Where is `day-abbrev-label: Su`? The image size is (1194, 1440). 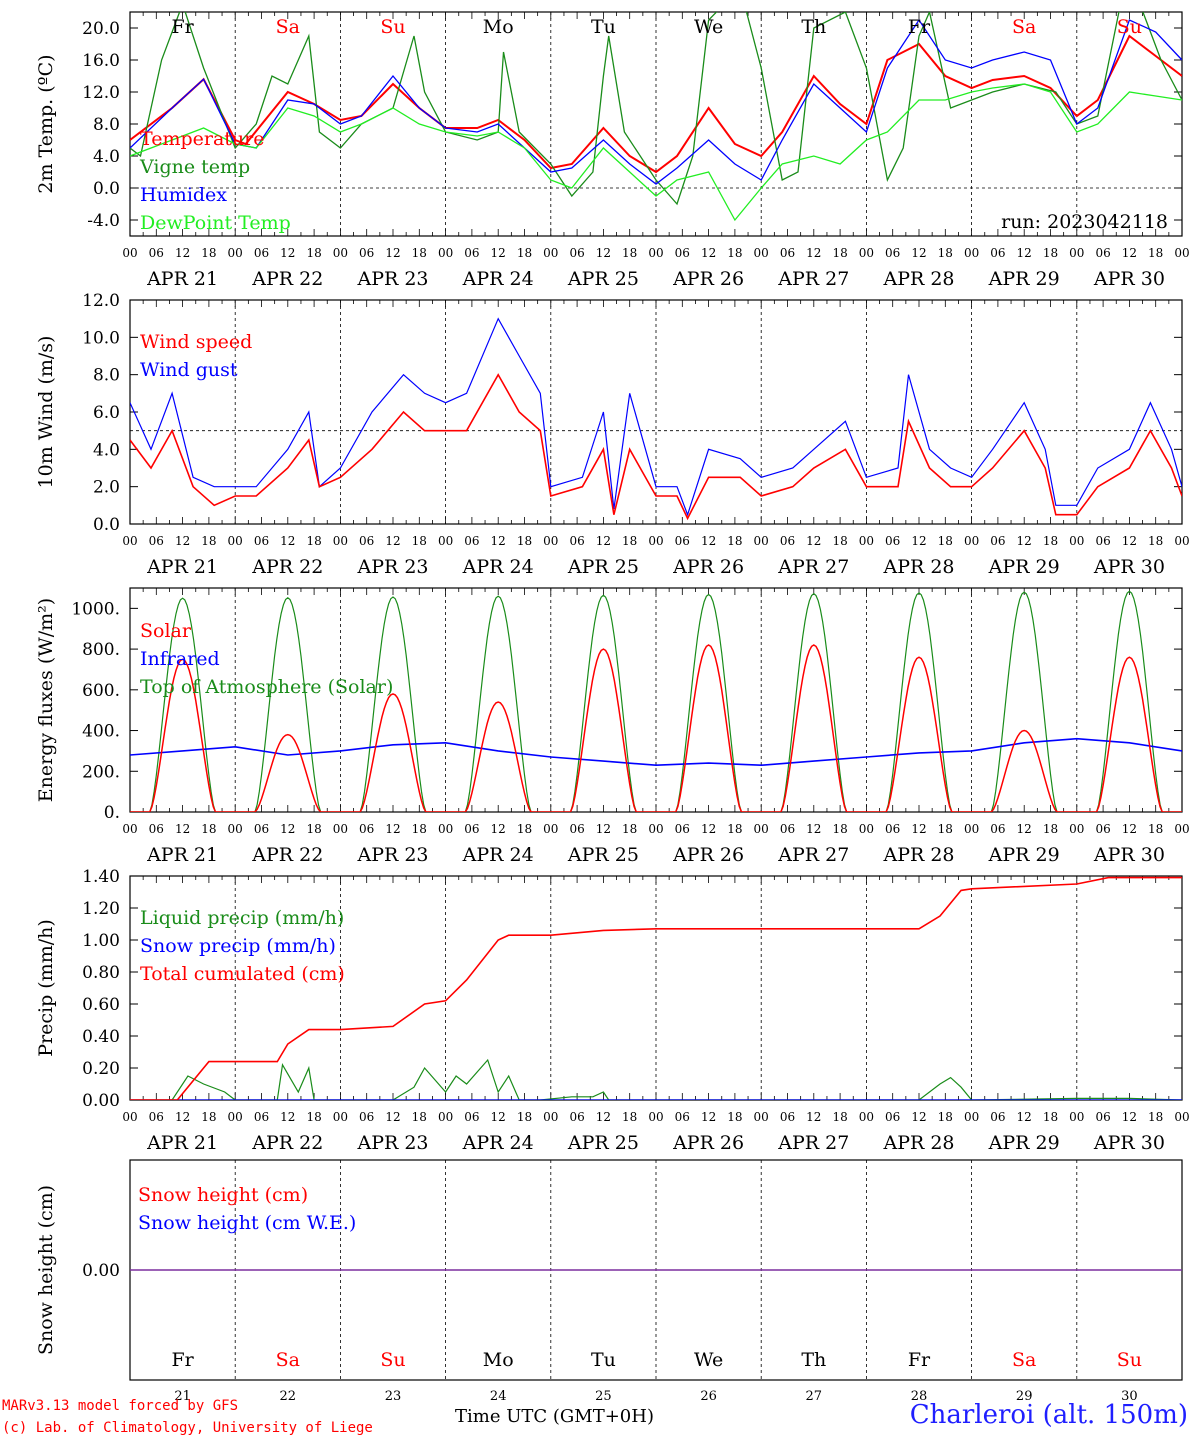
day-abbrev-label: Su is located at coordinates (1129, 27).